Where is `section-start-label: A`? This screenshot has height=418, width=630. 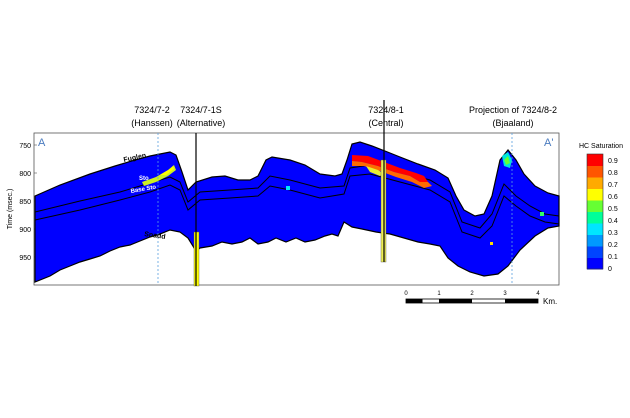
section-start-label: A is located at coordinates (42, 143).